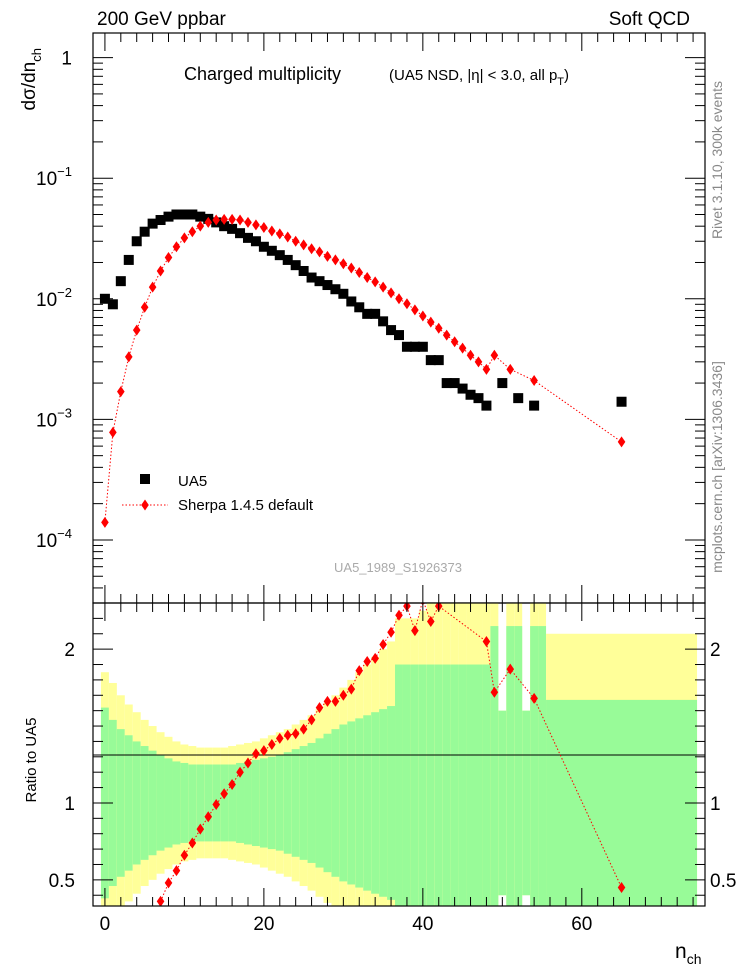 The image size is (746, 972). I want to click on x-axis-label: nch, so click(688, 953).